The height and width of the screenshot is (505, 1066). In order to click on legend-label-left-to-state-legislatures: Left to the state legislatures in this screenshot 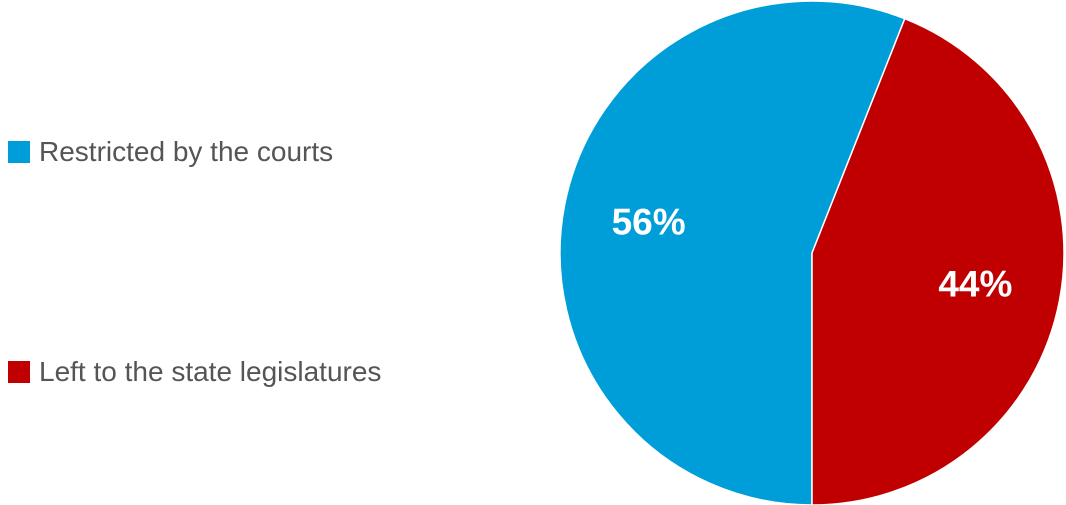, I will do `click(210, 371)`.